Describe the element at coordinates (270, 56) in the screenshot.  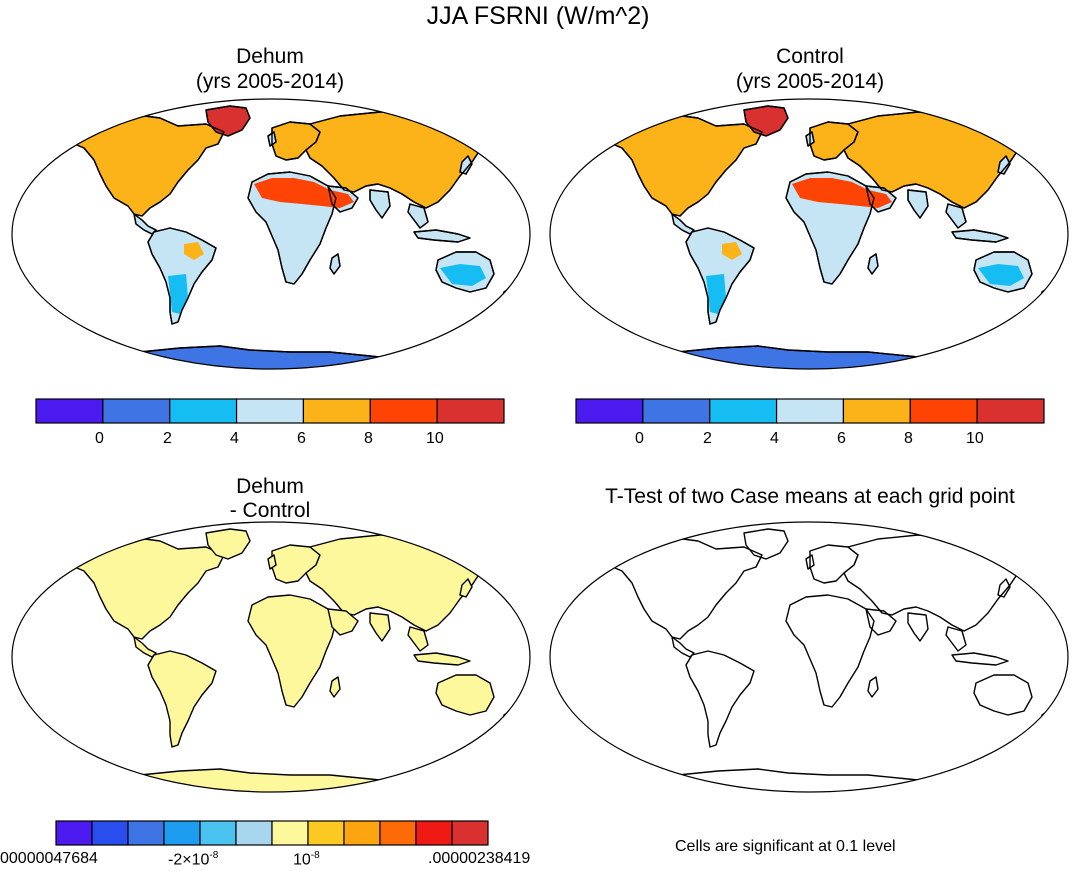
I see `dehum-title-line1: Dehum` at that location.